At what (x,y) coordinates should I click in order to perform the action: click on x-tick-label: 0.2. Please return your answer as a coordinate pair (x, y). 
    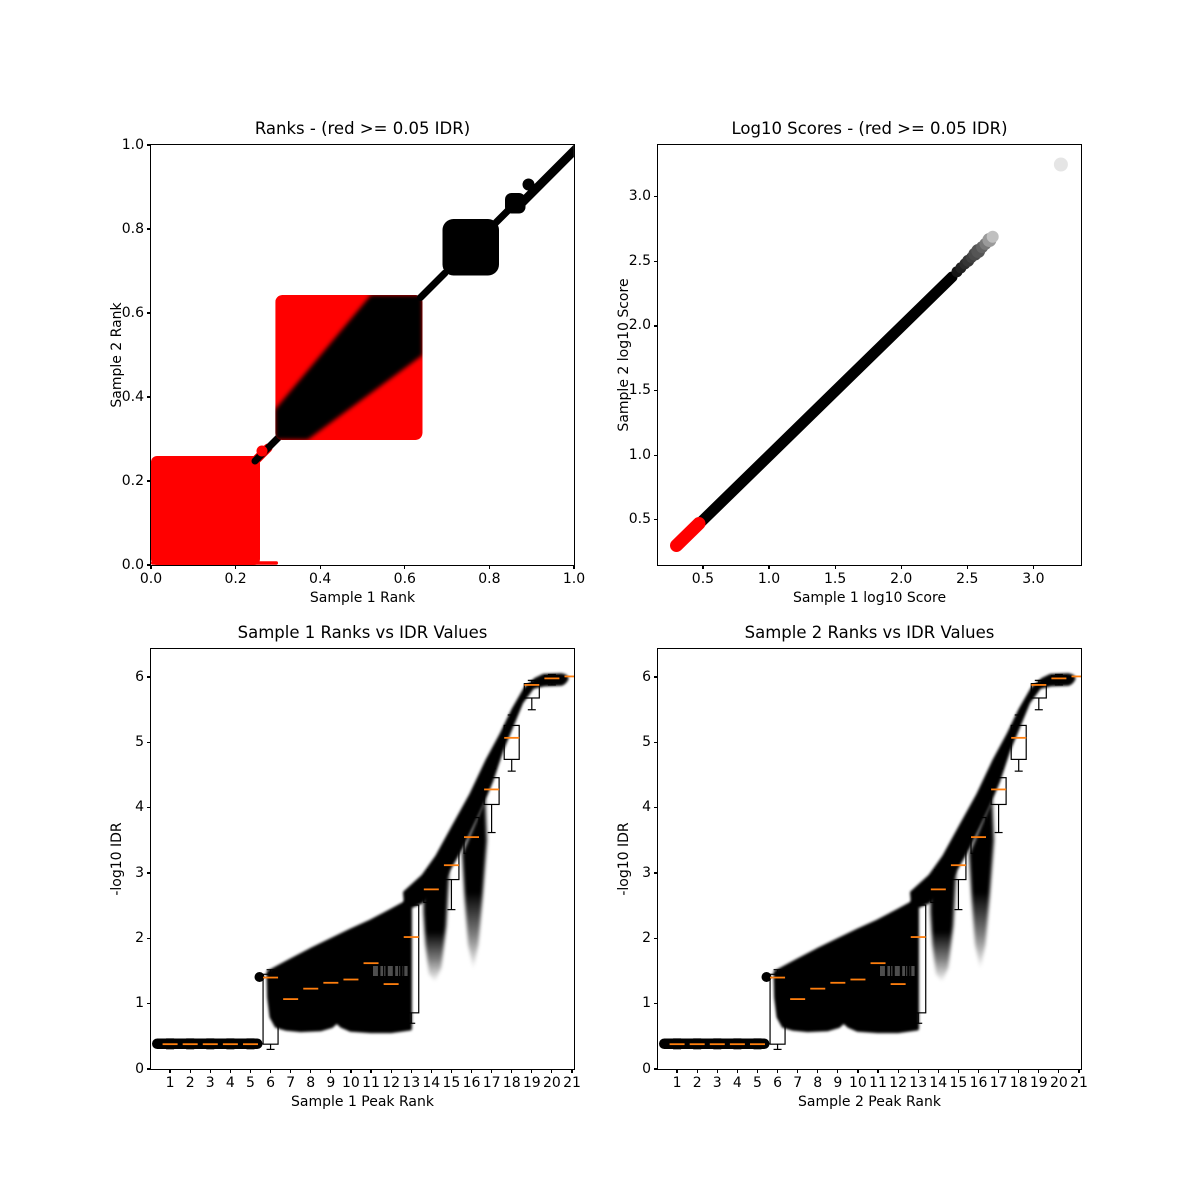
    Looking at the image, I should click on (235, 579).